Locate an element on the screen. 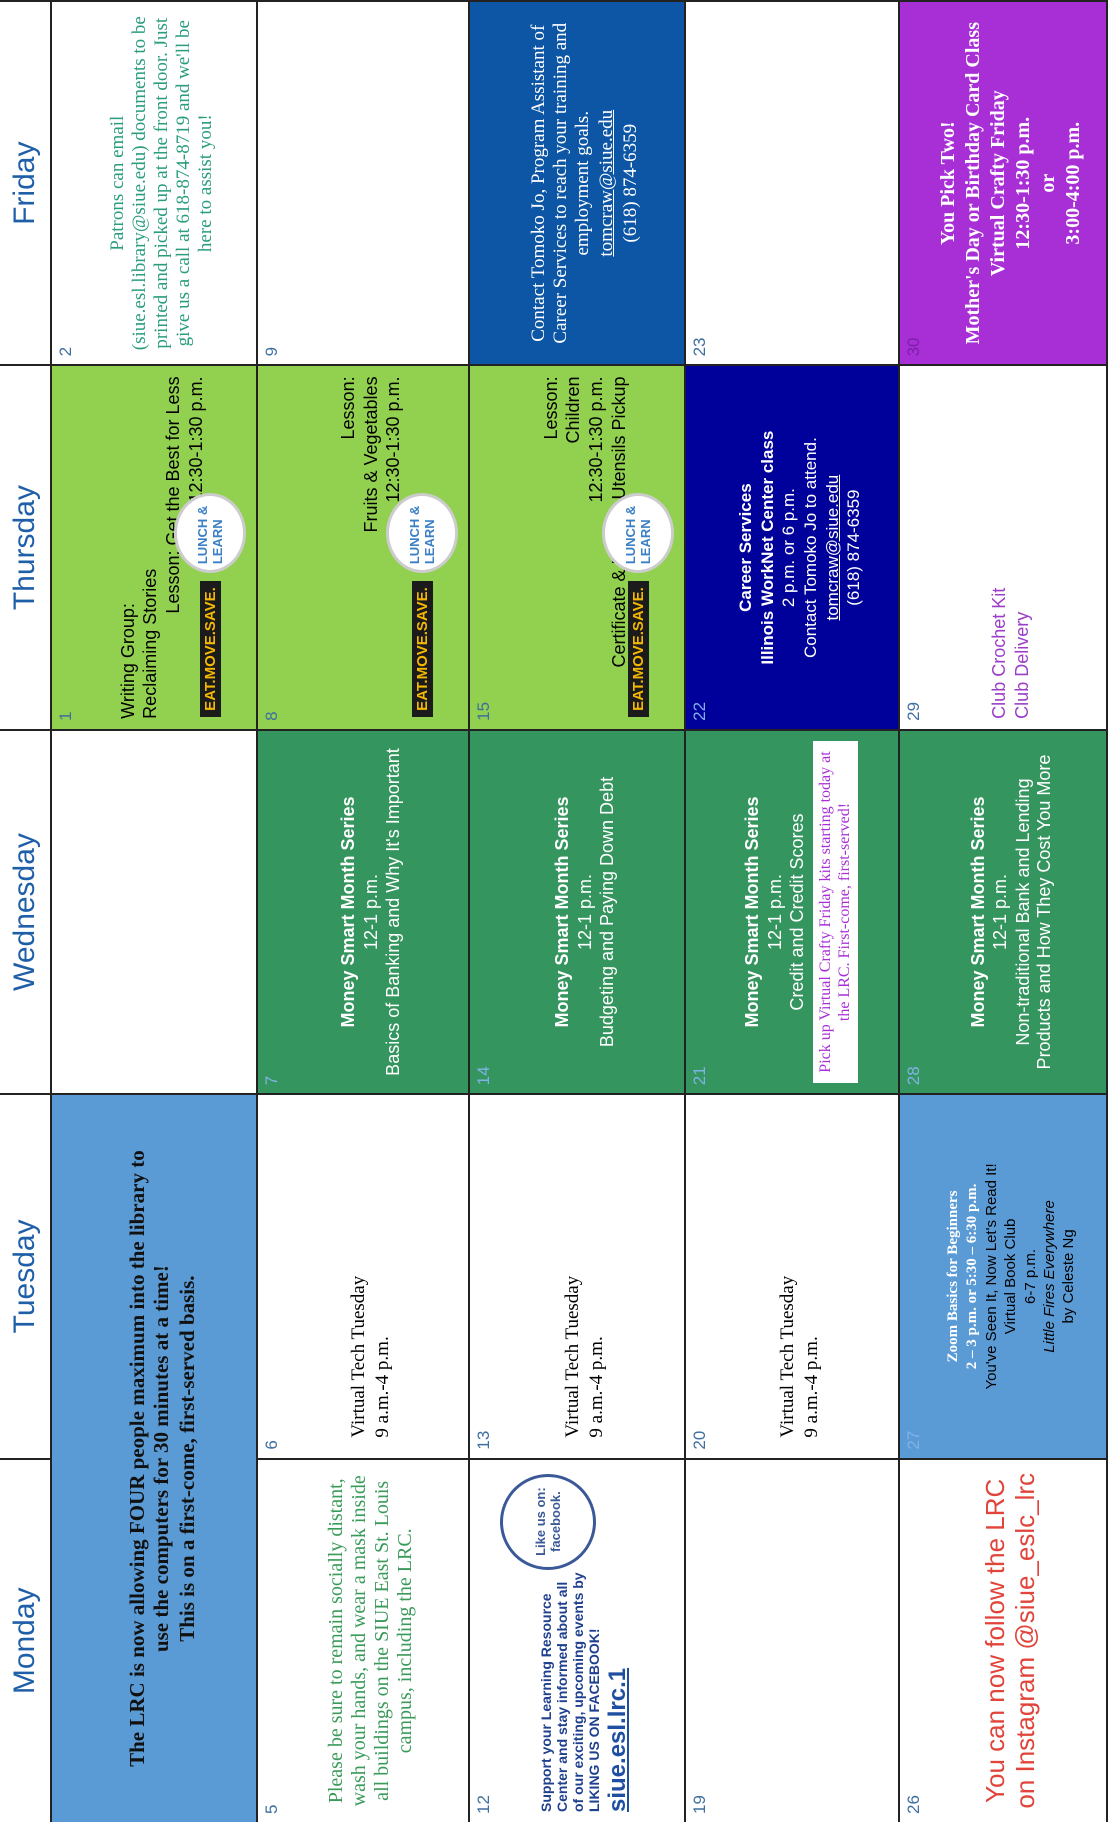 The width and height of the screenshot is (1108, 1822). day-header: Tuesday is located at coordinates (26, 1275).